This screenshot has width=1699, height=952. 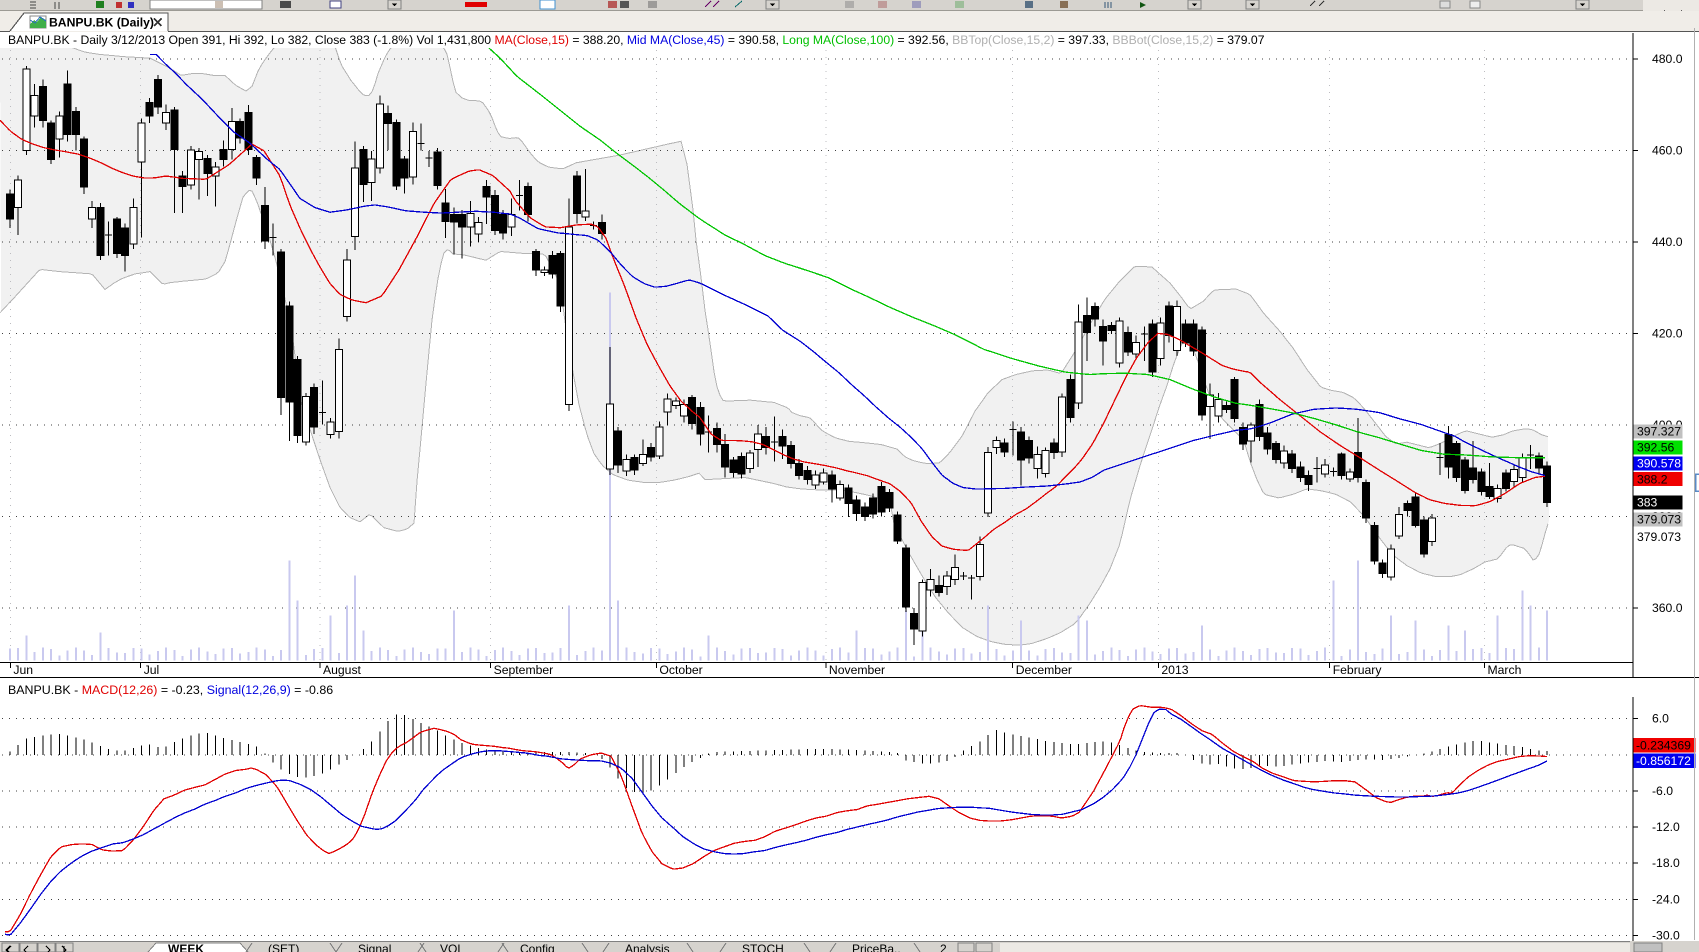 I want to click on svg-text: -0.234369, so click(x=1663, y=746).